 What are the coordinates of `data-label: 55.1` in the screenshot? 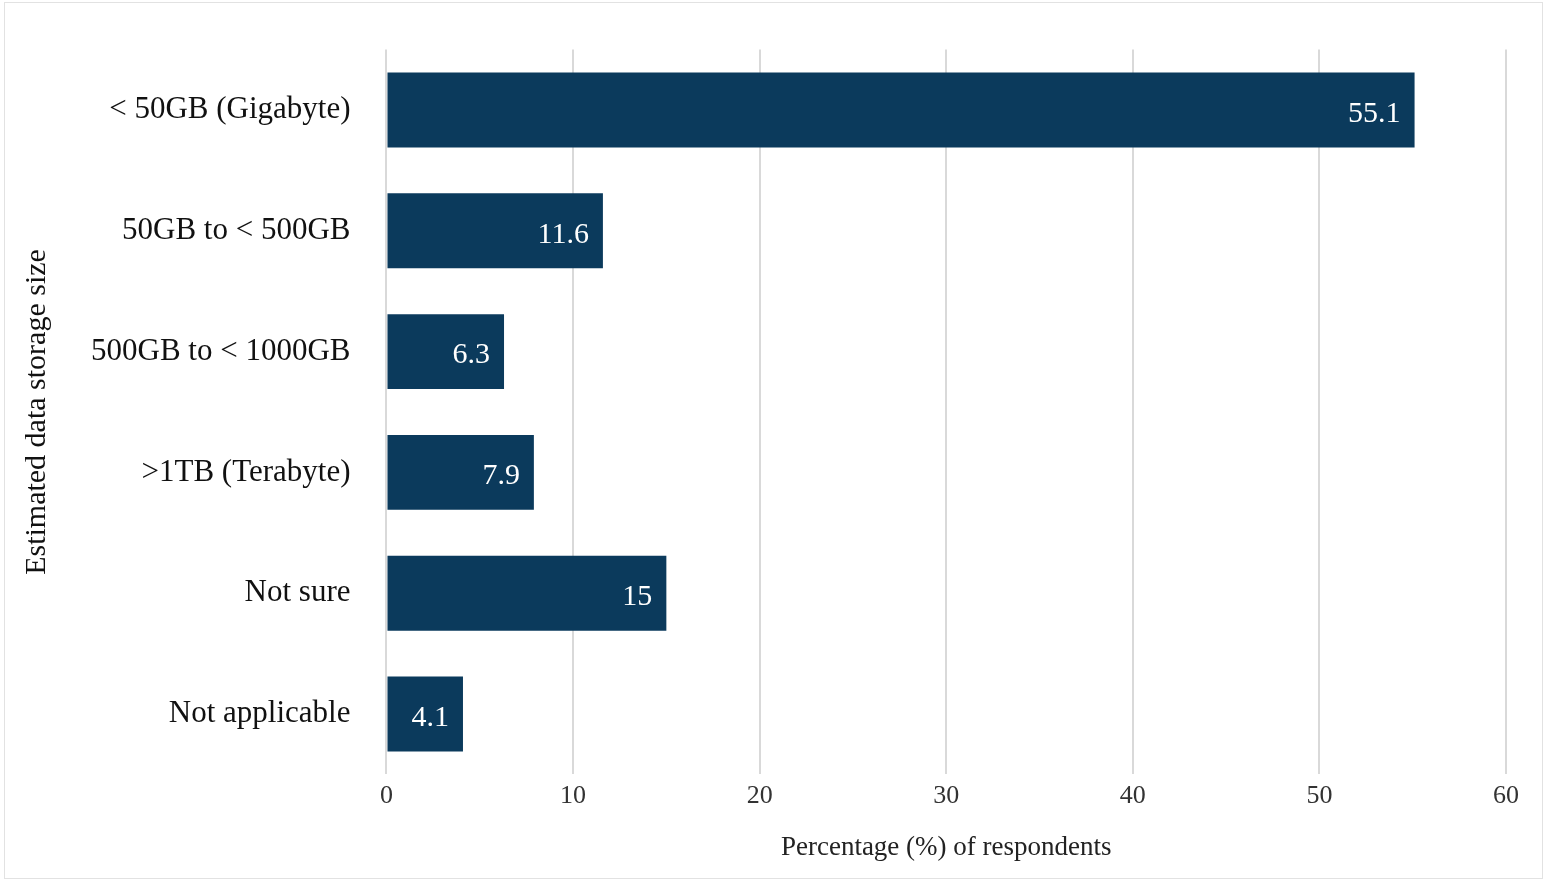 It's located at (1374, 111).